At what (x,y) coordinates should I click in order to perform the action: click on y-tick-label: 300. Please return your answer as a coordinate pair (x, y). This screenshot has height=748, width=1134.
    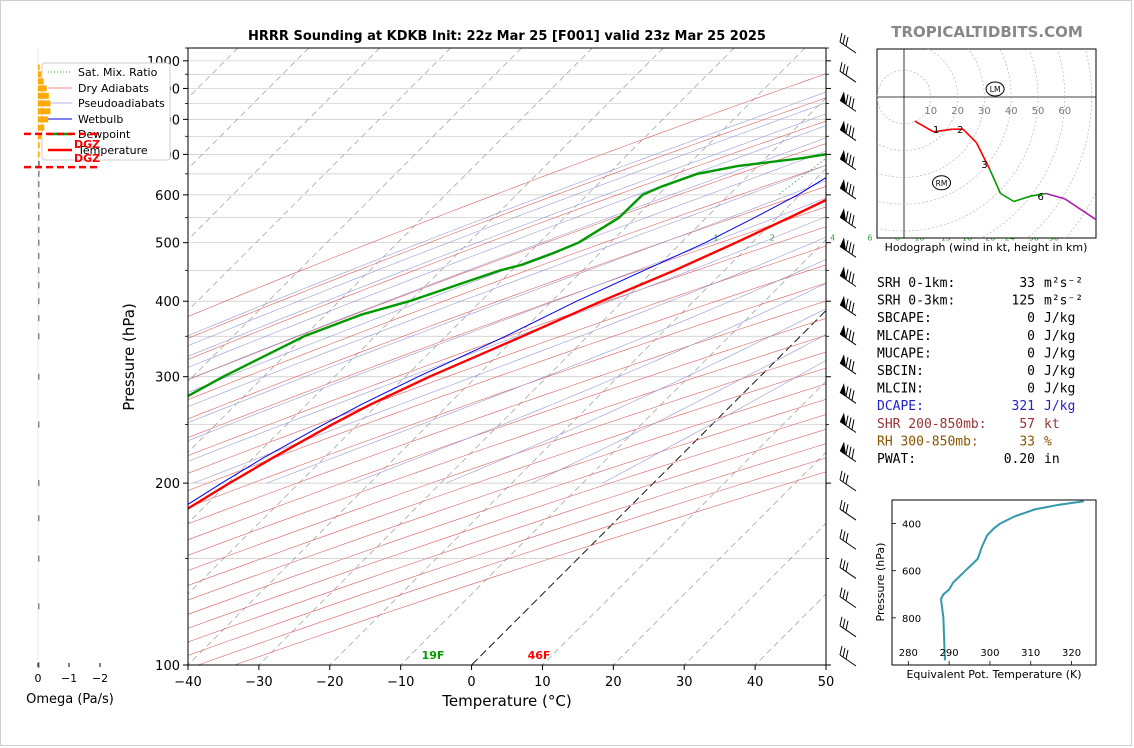
    Looking at the image, I should click on (167, 378).